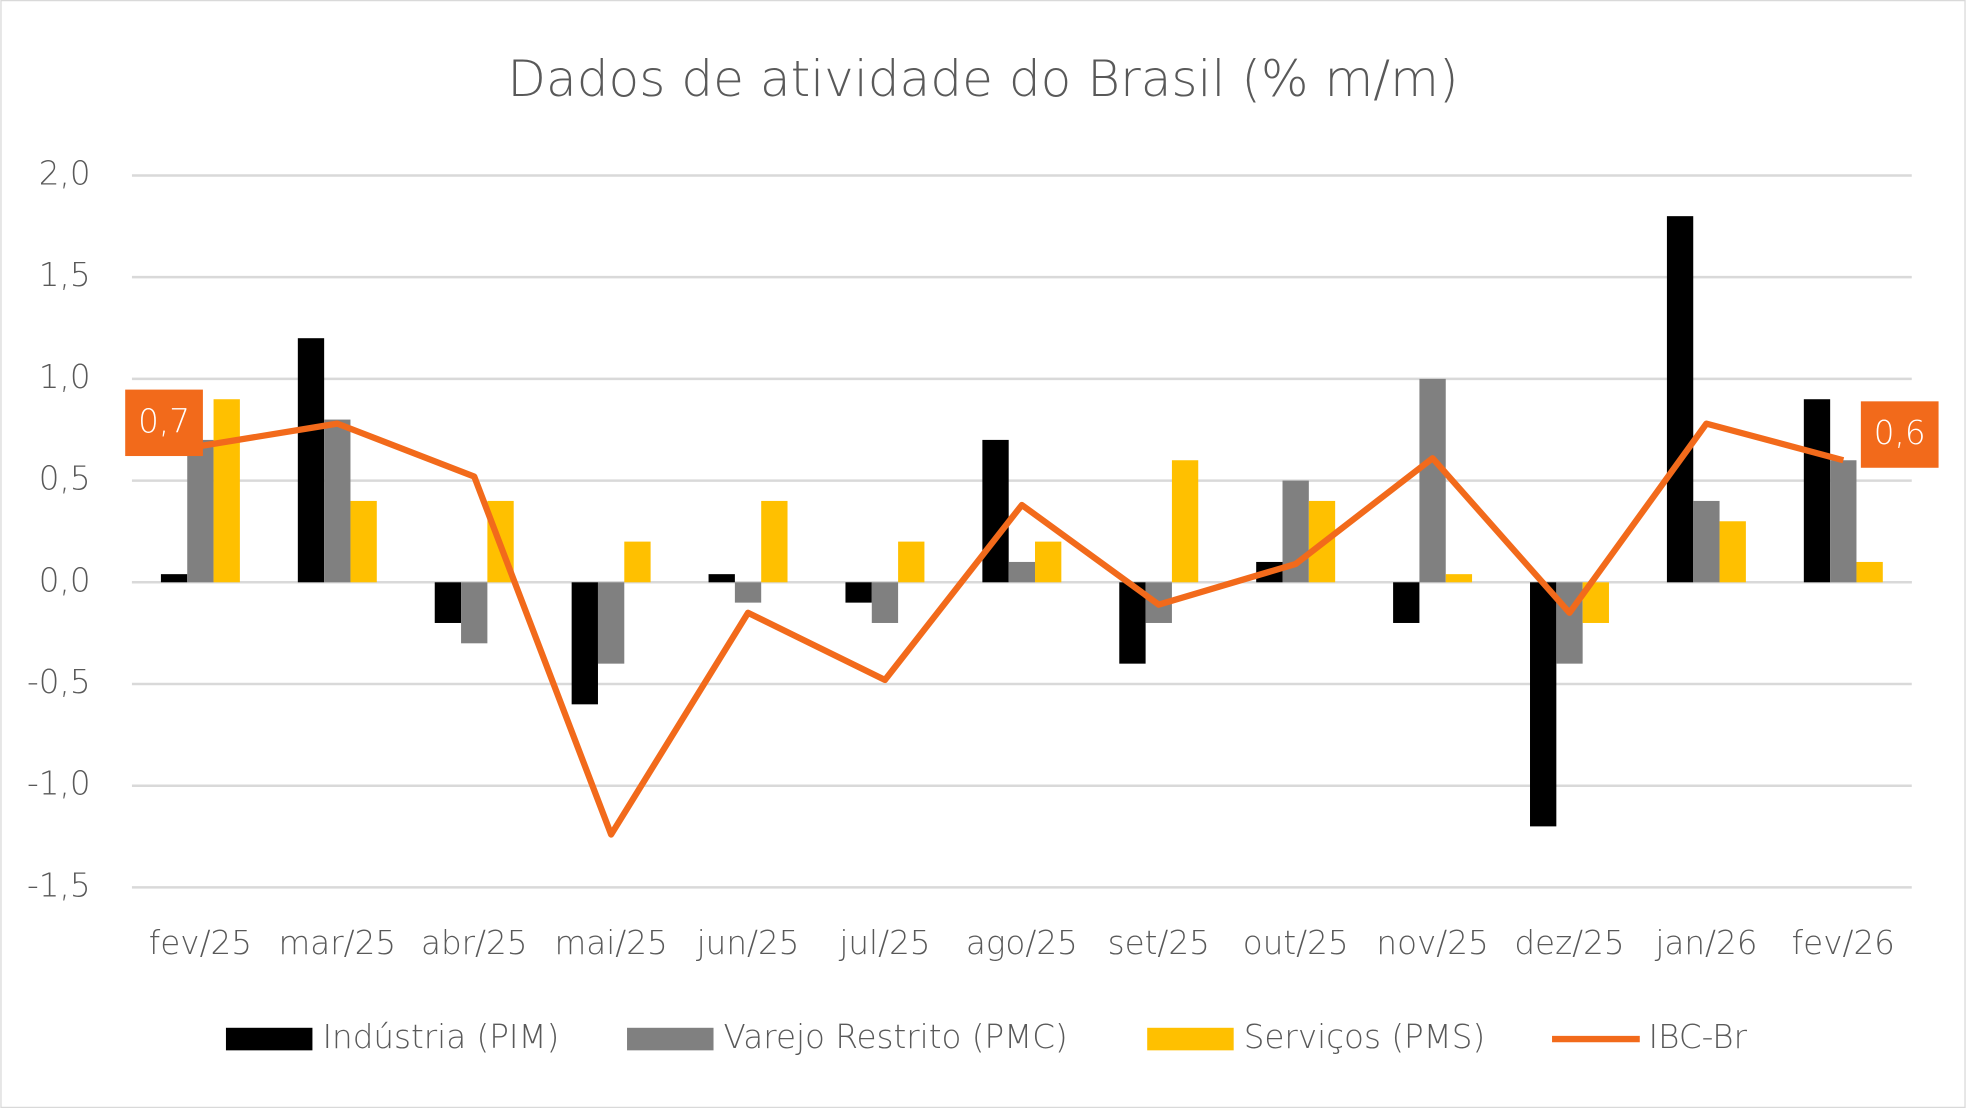 Image resolution: width=1966 pixels, height=1108 pixels. What do you see at coordinates (200, 943) in the screenshot?
I see `x-tick-label: fev/25` at bounding box center [200, 943].